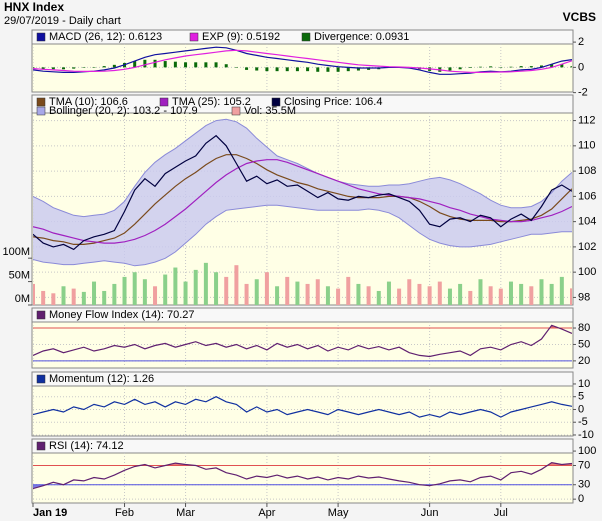 The width and height of the screenshot is (602, 521). What do you see at coordinates (88, 102) in the screenshot?
I see `legend-label: TMA (10): 106.6` at bounding box center [88, 102].